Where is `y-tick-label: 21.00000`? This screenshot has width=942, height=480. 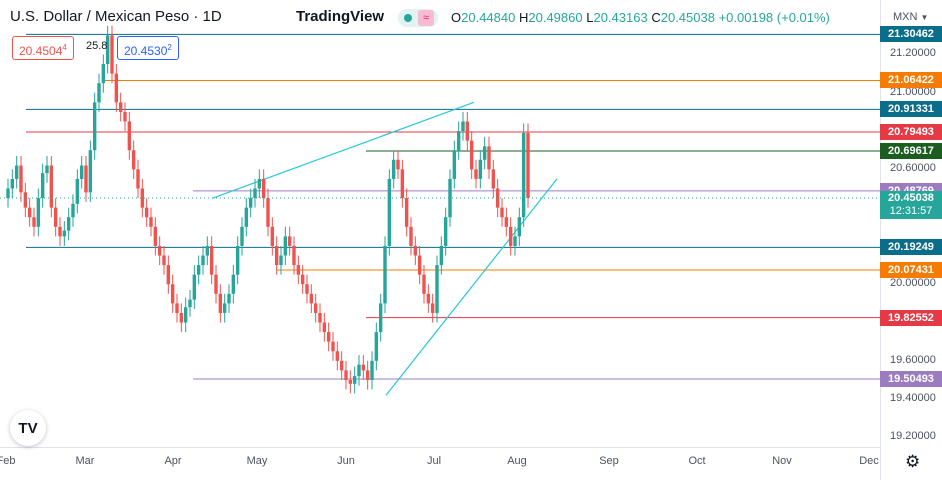 y-tick-label: 21.00000 is located at coordinates (913, 91).